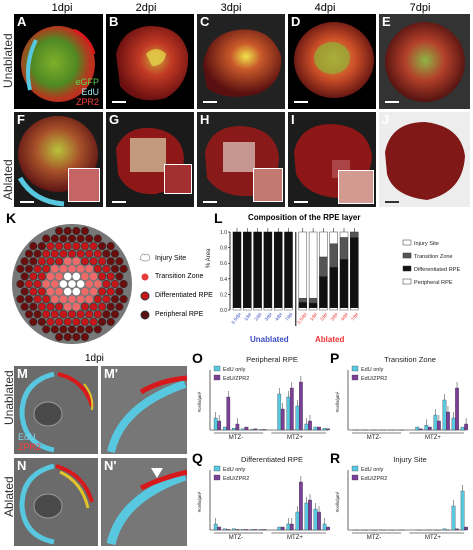  I want to click on chart-L-title: Composition of the RPE layer, so click(304, 217).